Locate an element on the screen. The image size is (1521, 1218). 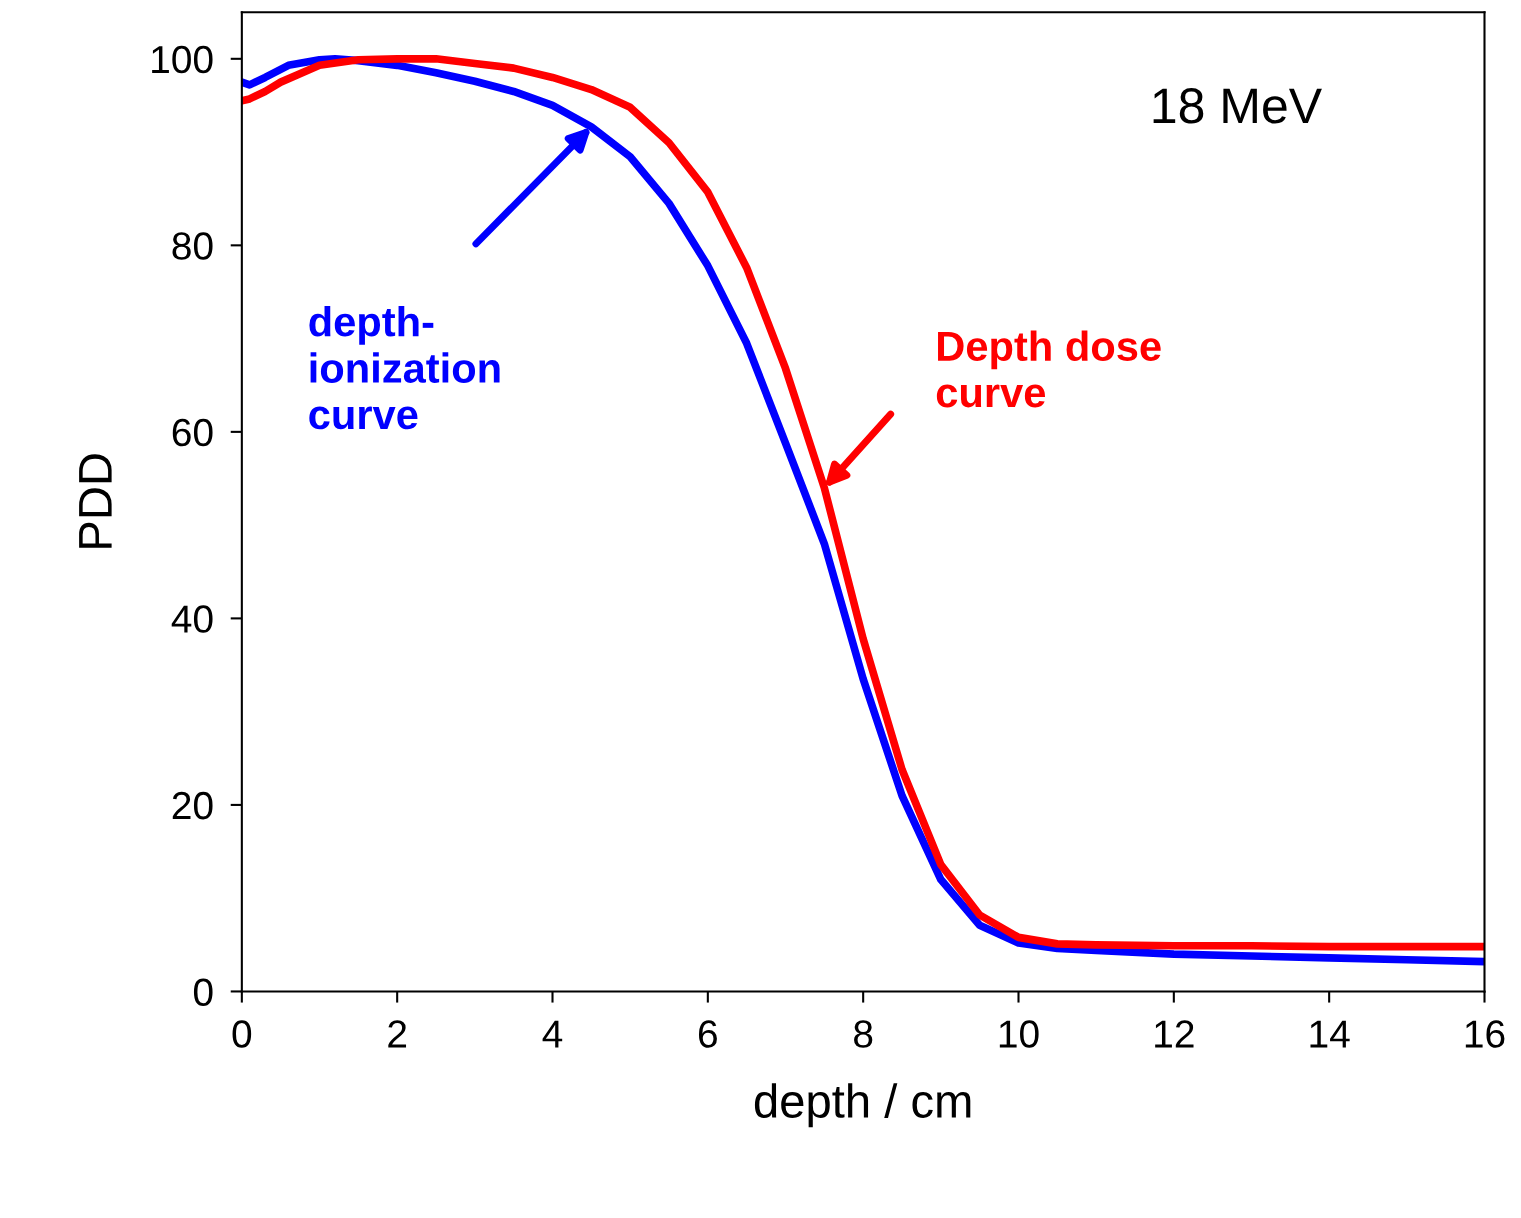
x-axis-title: depth / cm is located at coordinates (862, 1105).